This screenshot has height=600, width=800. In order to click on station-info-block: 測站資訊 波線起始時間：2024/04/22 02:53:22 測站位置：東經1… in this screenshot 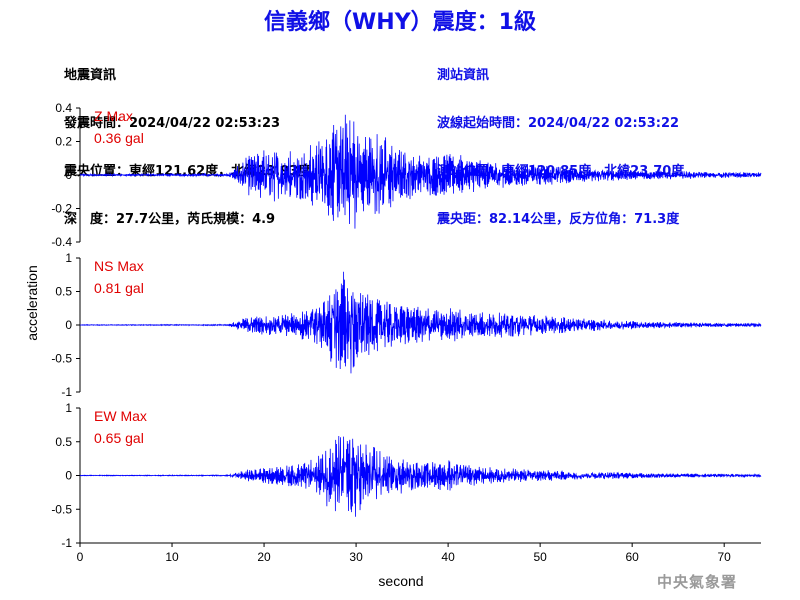, I will do `click(560, 140)`.